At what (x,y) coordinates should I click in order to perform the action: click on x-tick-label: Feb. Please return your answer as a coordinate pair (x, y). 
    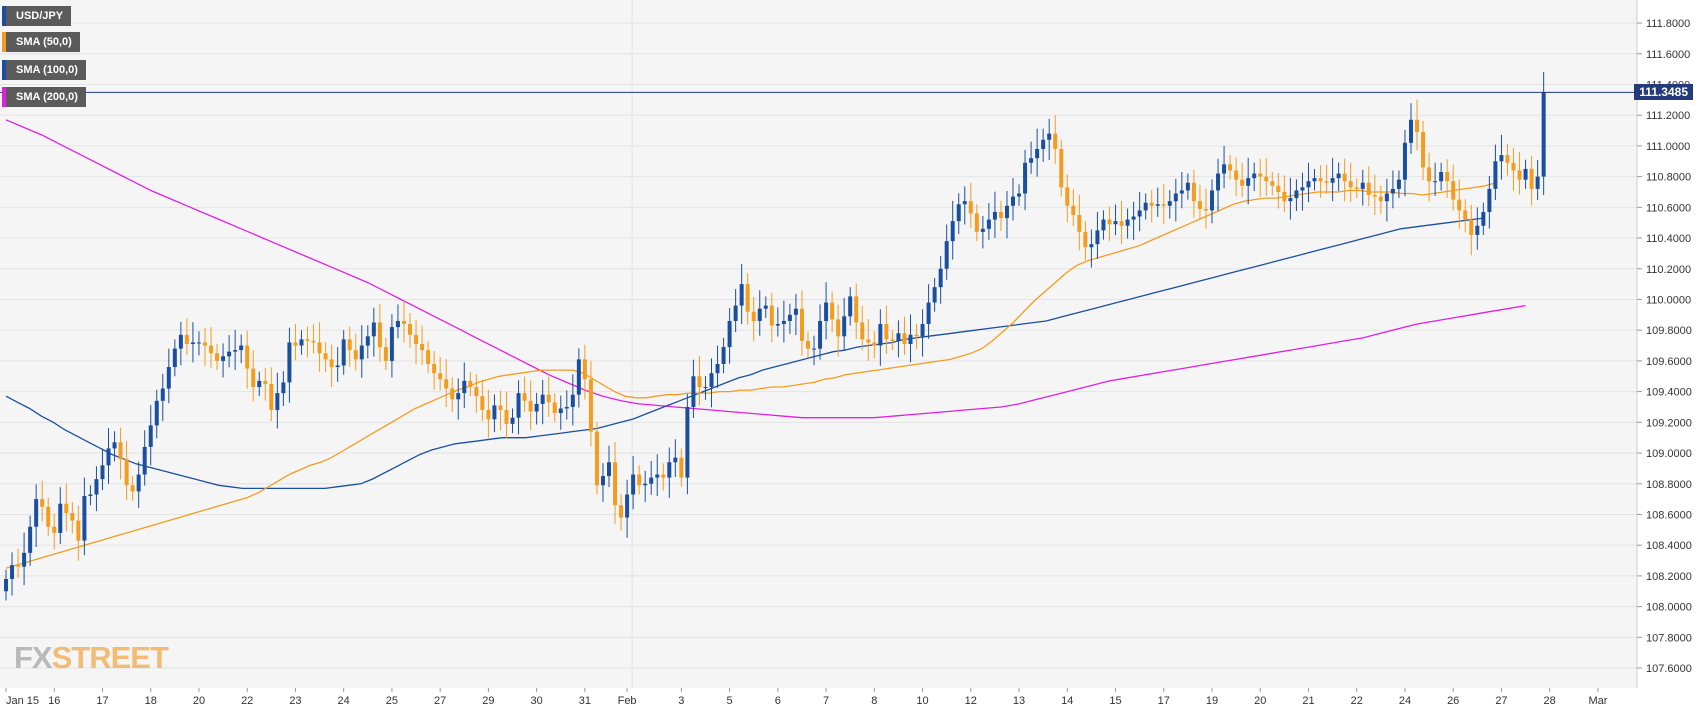
    Looking at the image, I should click on (627, 701).